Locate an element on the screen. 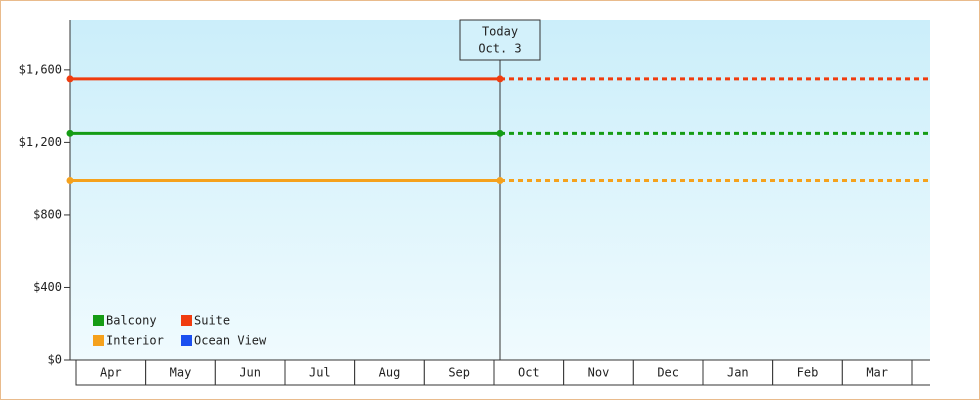 Image resolution: width=980 pixels, height=400 pixels. x-tick-label: Jun is located at coordinates (250, 373).